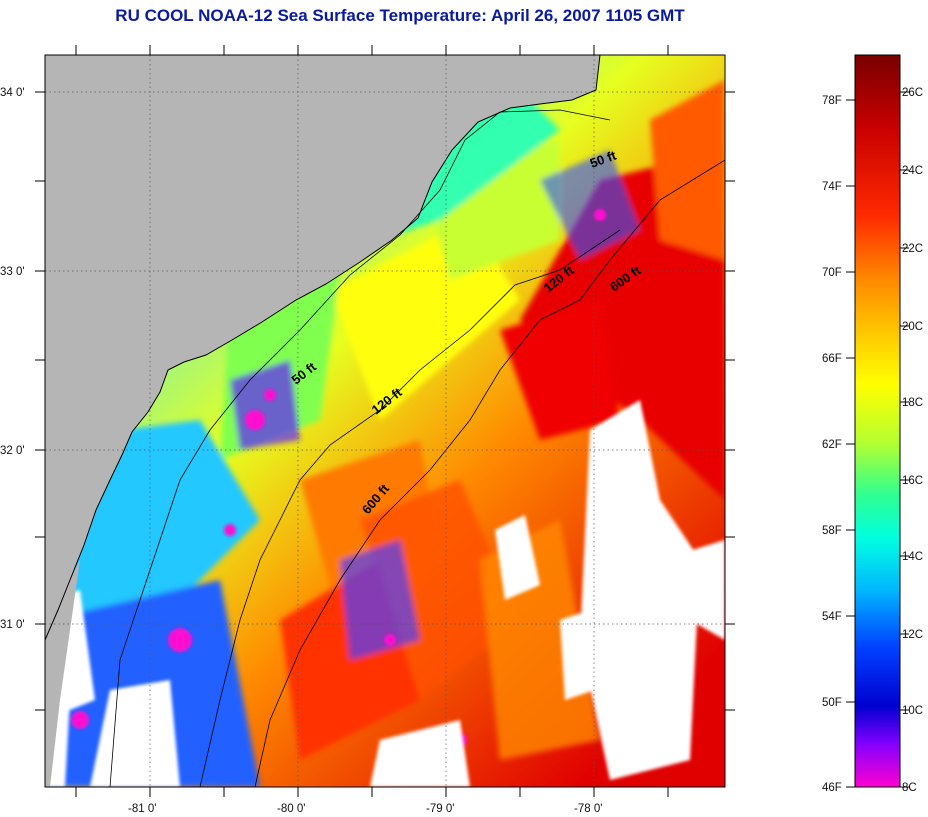 The width and height of the screenshot is (928, 817). Describe the element at coordinates (877, 421) in the screenshot. I see `colorbar-gradient` at that location.